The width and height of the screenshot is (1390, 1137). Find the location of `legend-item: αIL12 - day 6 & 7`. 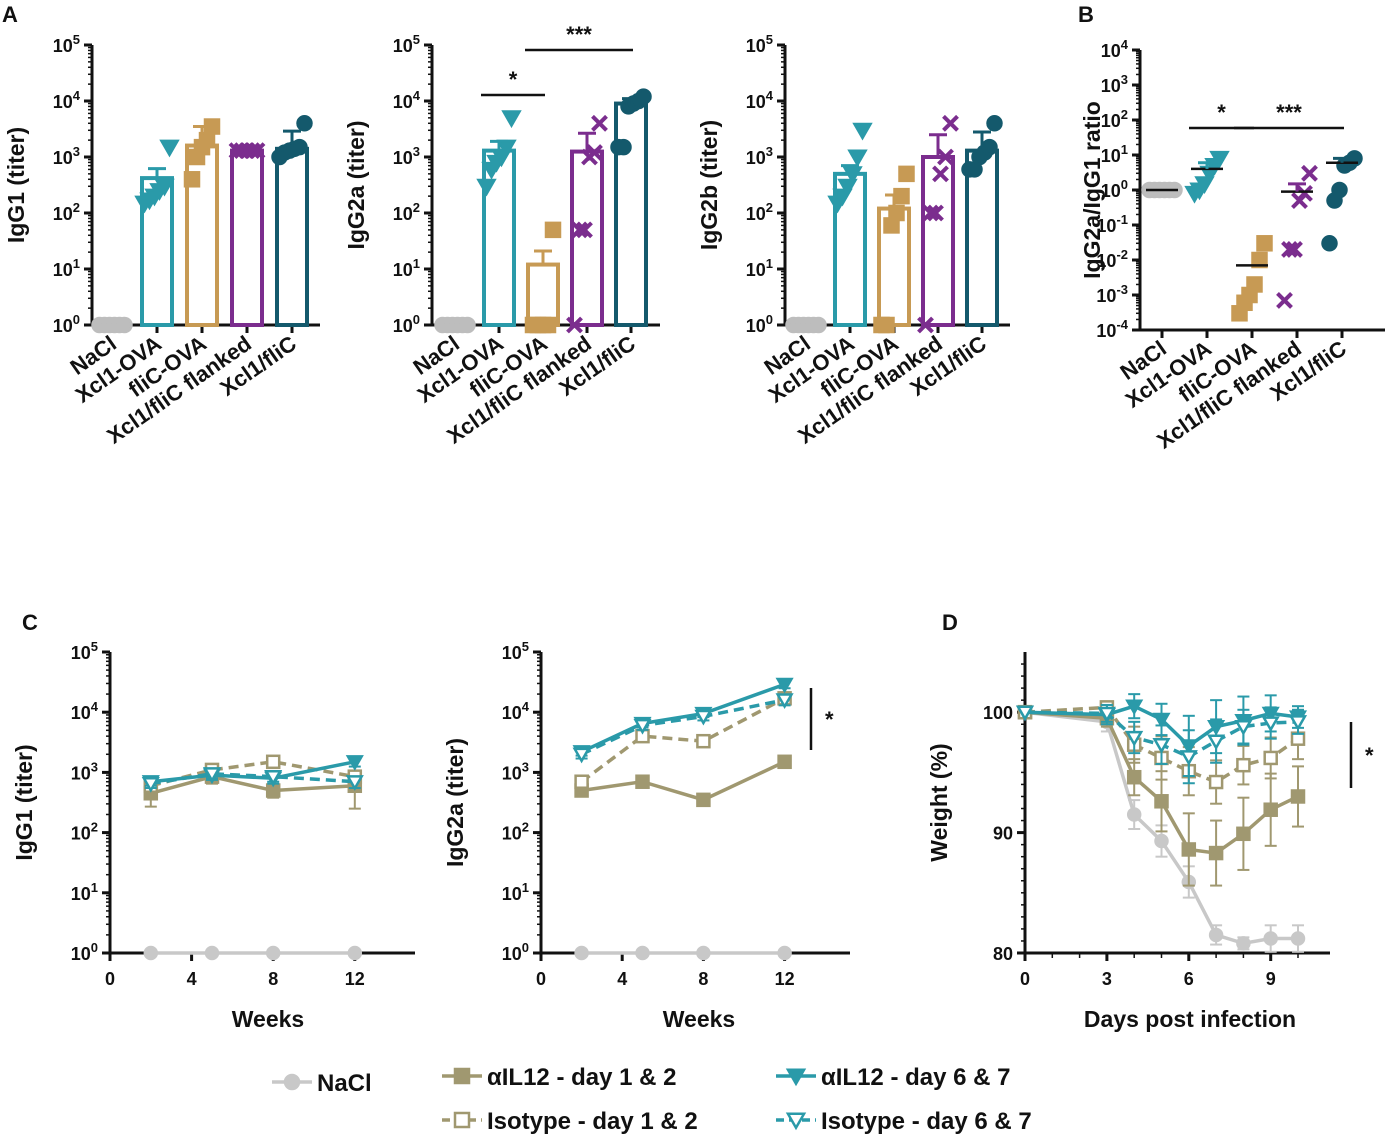

legend-item: αIL12 - day 6 & 7 is located at coordinates (893, 1077).